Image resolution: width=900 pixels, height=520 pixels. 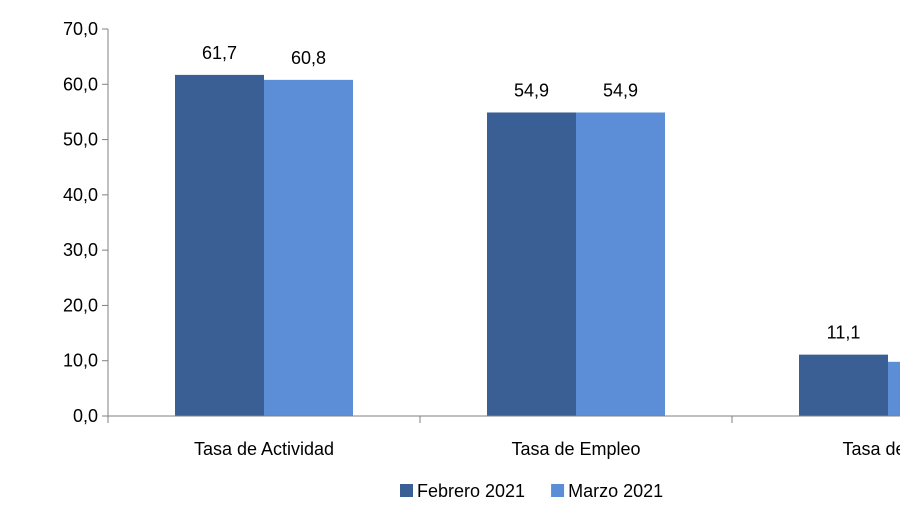 What do you see at coordinates (80, 250) in the screenshot?
I see `y-tick-label: 30,0` at bounding box center [80, 250].